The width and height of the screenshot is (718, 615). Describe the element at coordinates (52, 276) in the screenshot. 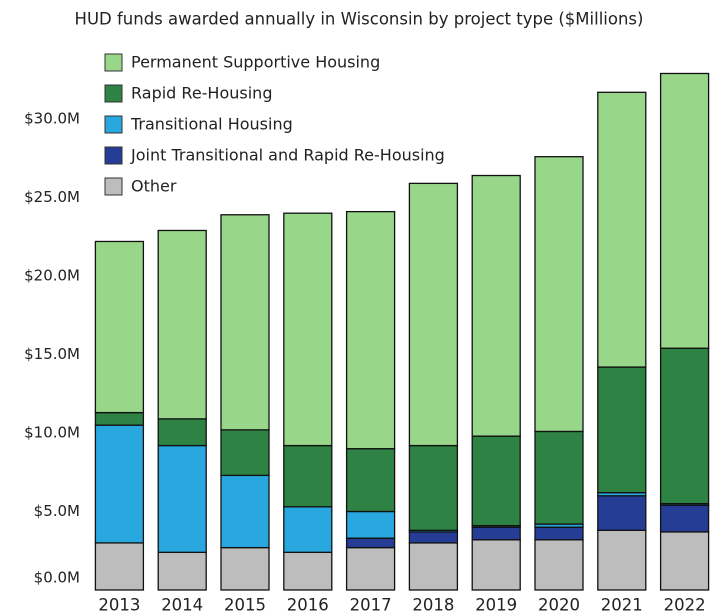

I see `y-tick-label: $20.0M` at that location.